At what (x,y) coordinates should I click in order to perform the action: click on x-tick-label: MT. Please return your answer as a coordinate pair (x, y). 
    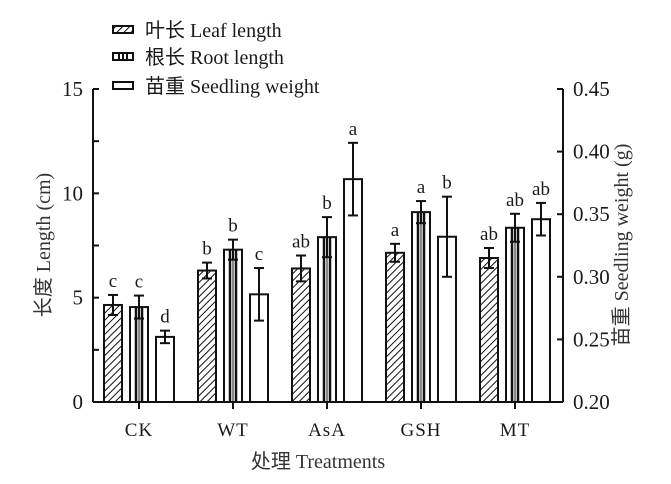
    Looking at the image, I should click on (515, 430).